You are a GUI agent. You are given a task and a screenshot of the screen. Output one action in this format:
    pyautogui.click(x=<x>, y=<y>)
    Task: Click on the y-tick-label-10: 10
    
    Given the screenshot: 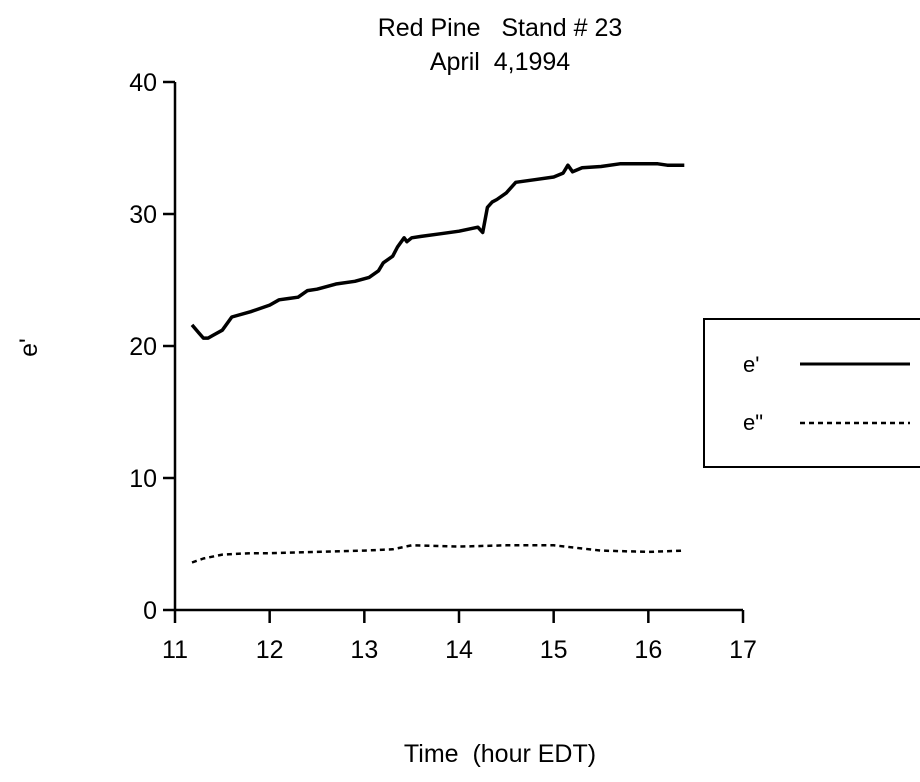 What is the action you would take?
    pyautogui.click(x=143, y=479)
    